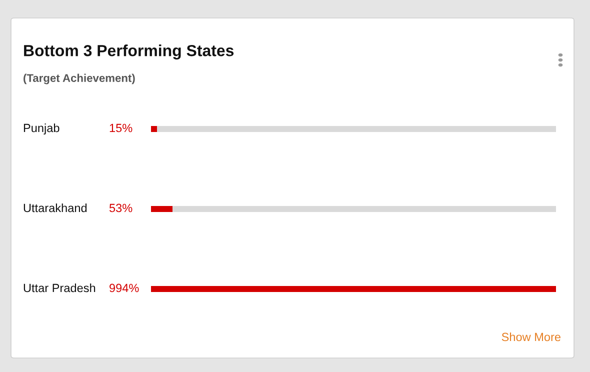  Describe the element at coordinates (79, 79) in the screenshot. I see `chart-subtitle: (Target Achievement)` at that location.